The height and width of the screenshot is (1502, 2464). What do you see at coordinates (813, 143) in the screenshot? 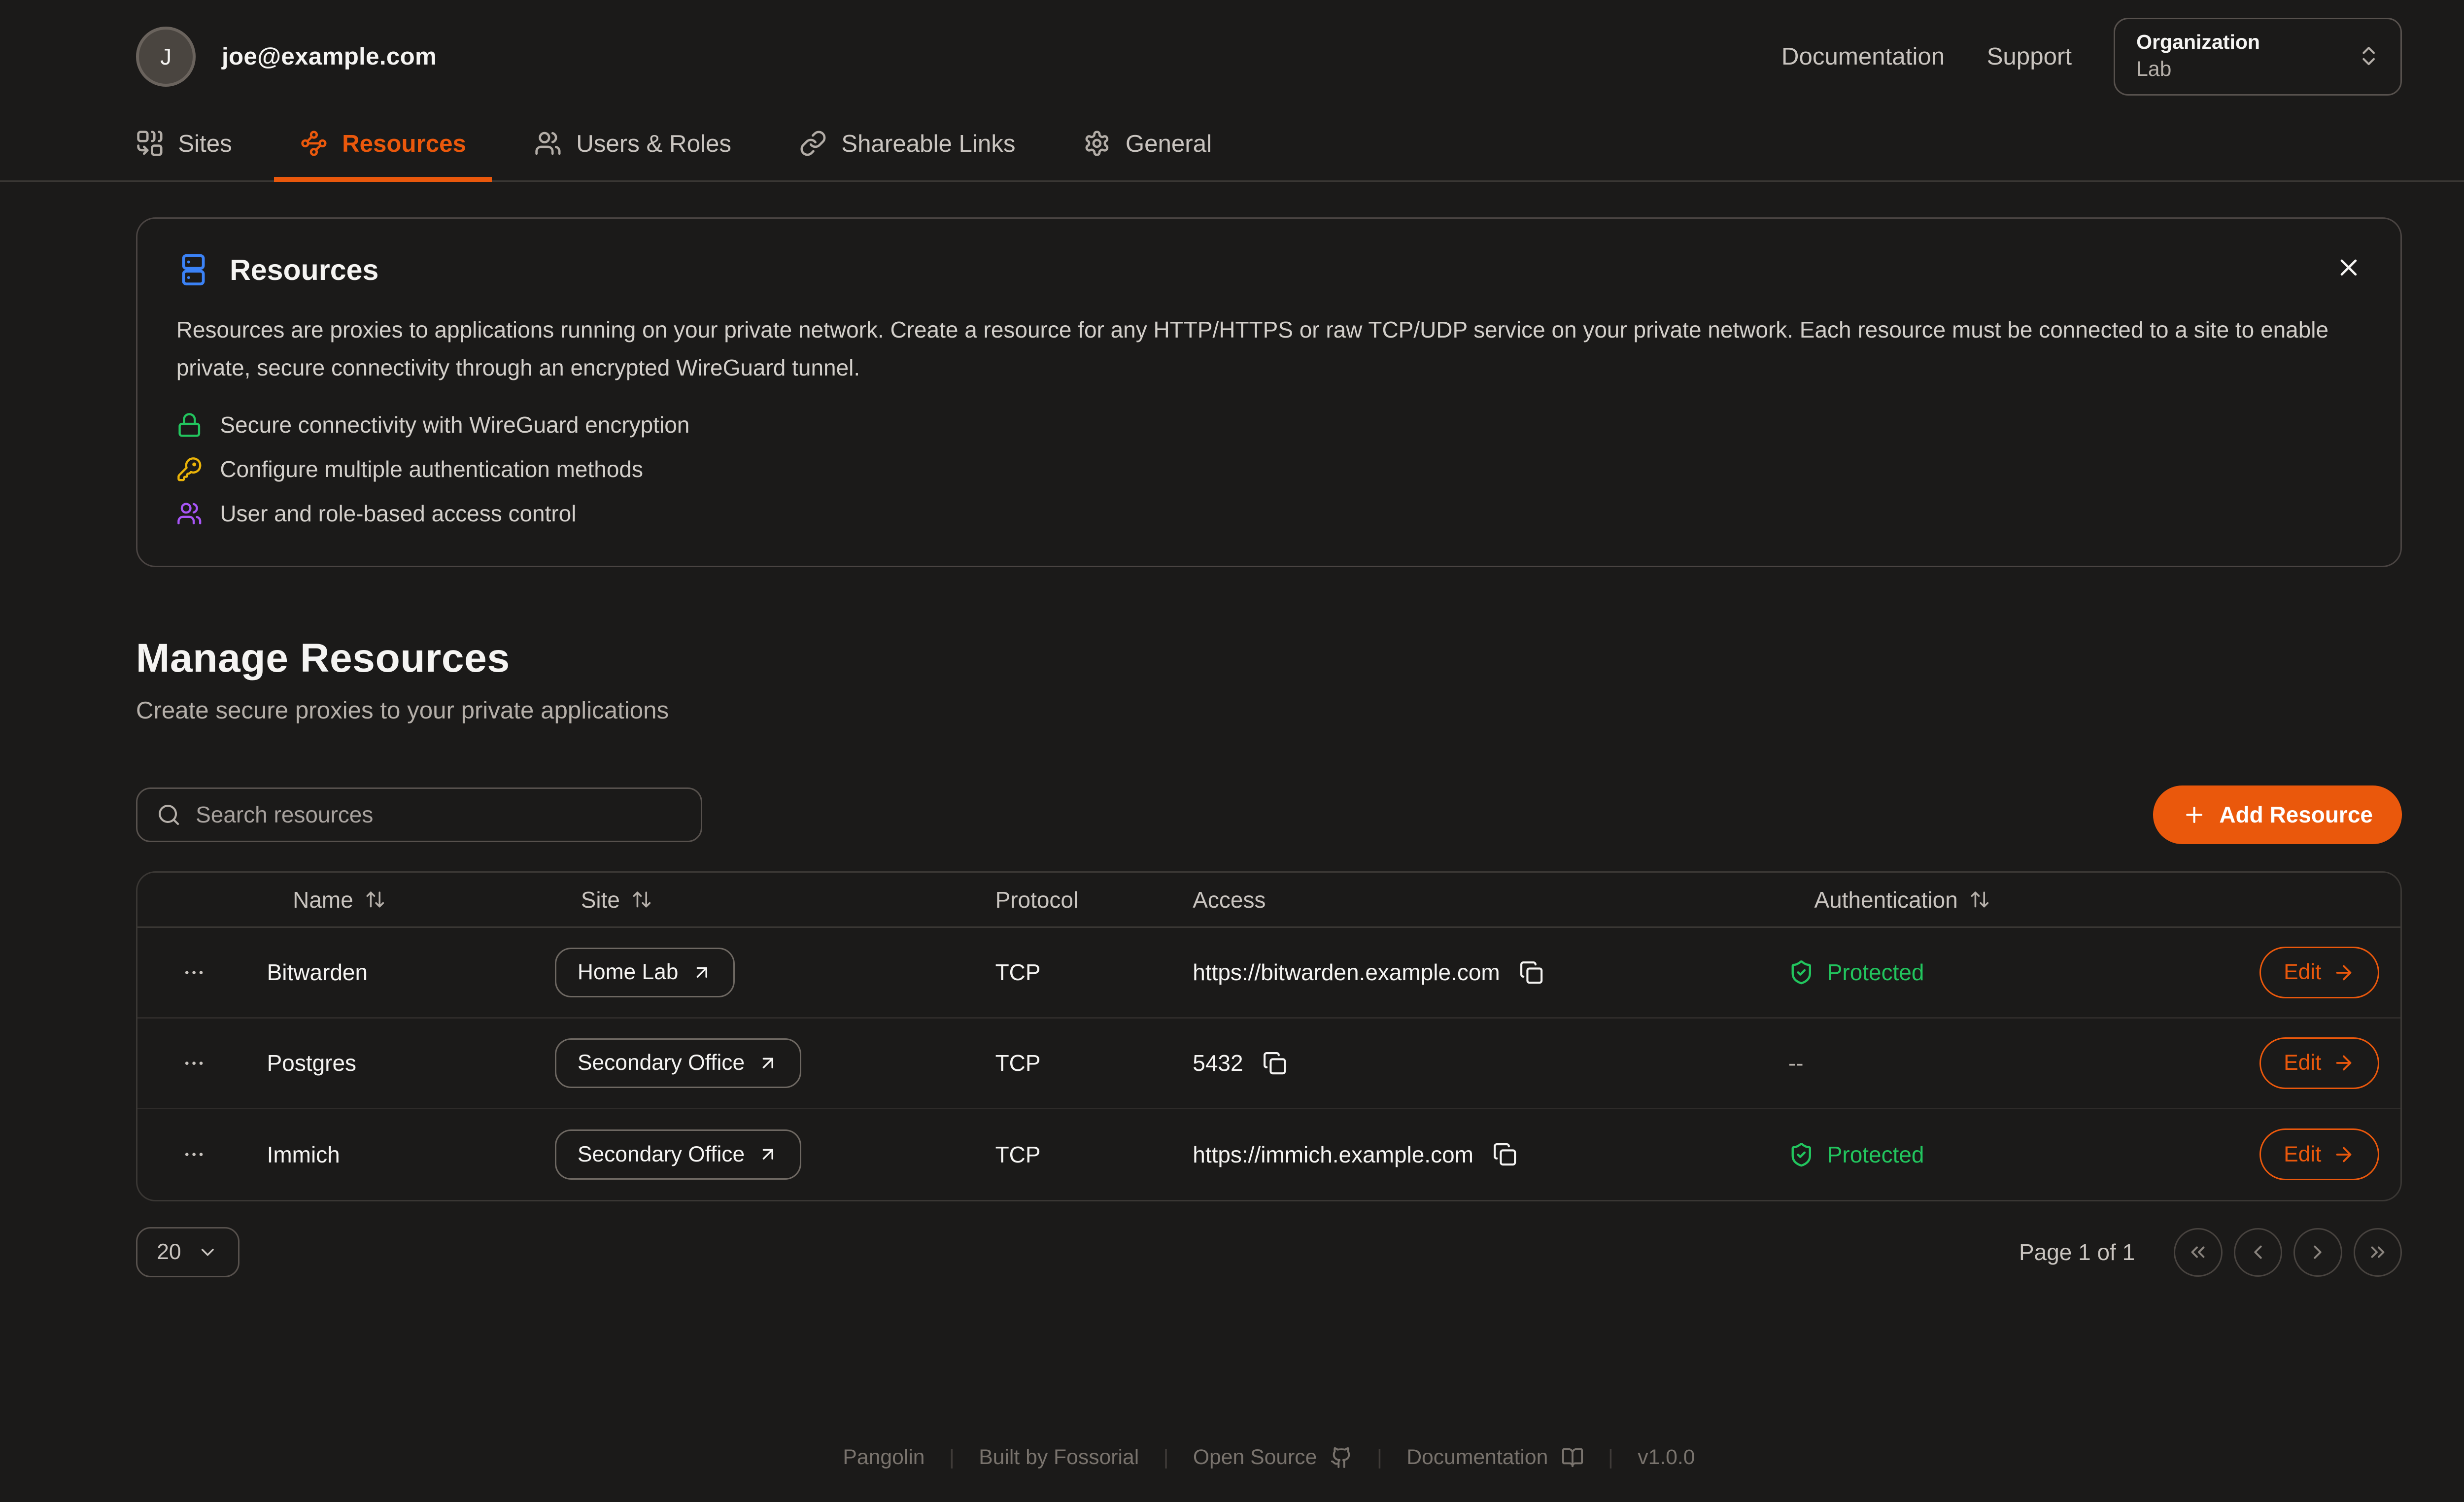
I see `link-icon` at bounding box center [813, 143].